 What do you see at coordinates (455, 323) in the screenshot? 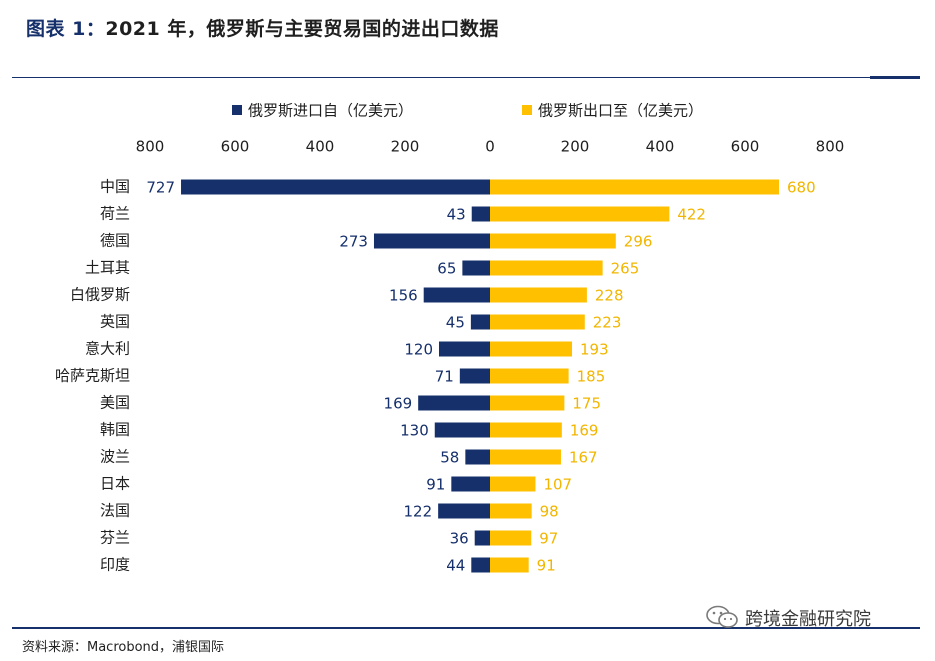
I see `import-value-label: 45` at bounding box center [455, 323].